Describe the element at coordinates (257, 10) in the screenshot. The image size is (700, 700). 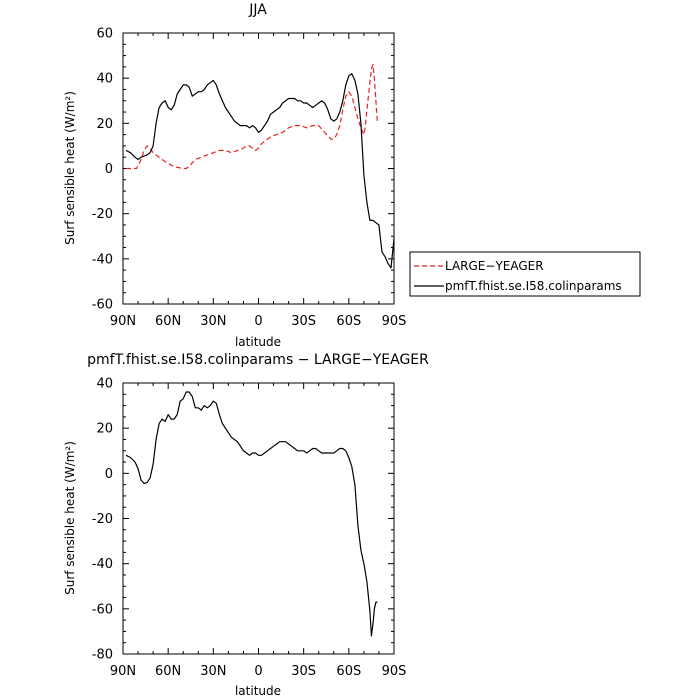
I see `chart-title-top: JJA` at that location.